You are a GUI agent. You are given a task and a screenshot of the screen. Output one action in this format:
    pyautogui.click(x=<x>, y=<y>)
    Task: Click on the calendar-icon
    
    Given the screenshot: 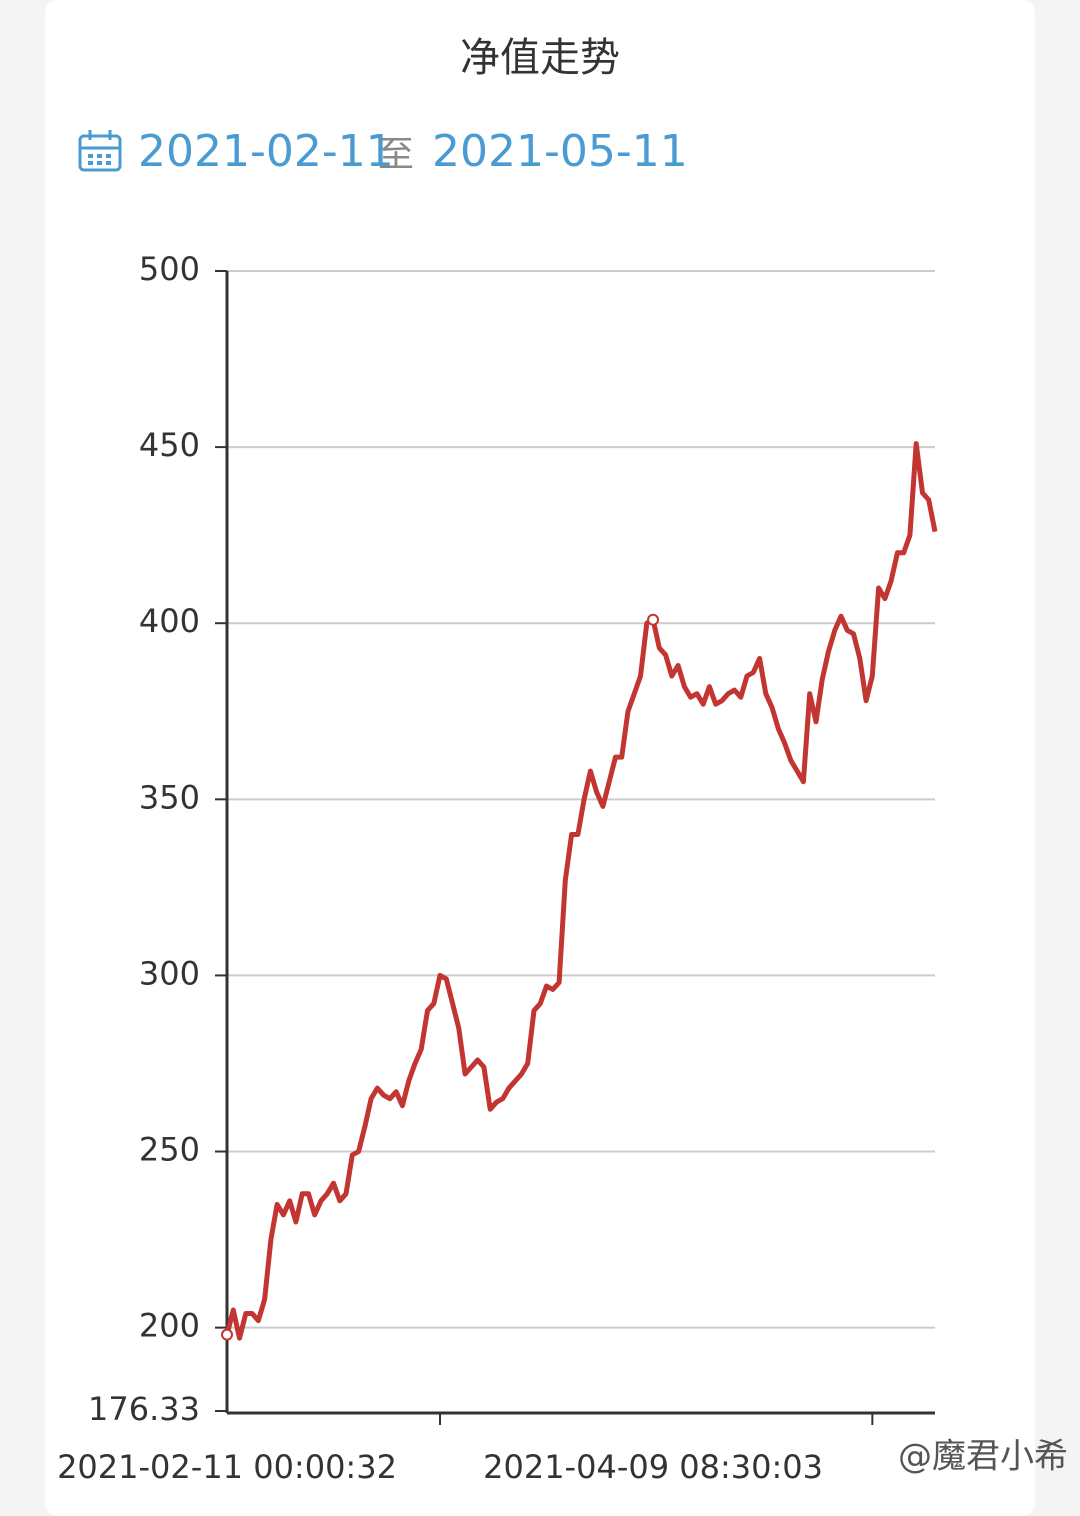 What is the action you would take?
    pyautogui.click(x=100, y=151)
    